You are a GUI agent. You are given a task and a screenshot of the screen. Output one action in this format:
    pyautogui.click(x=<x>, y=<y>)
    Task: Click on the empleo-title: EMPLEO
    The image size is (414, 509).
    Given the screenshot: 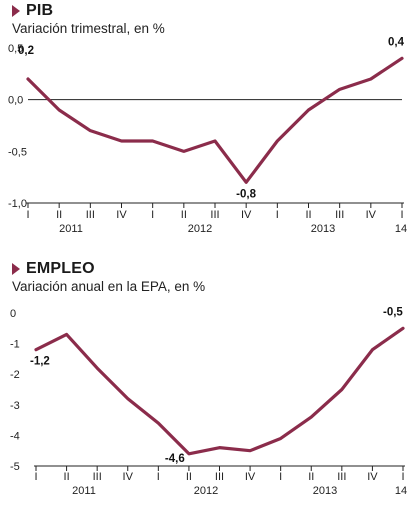 What is the action you would take?
    pyautogui.click(x=53, y=269)
    